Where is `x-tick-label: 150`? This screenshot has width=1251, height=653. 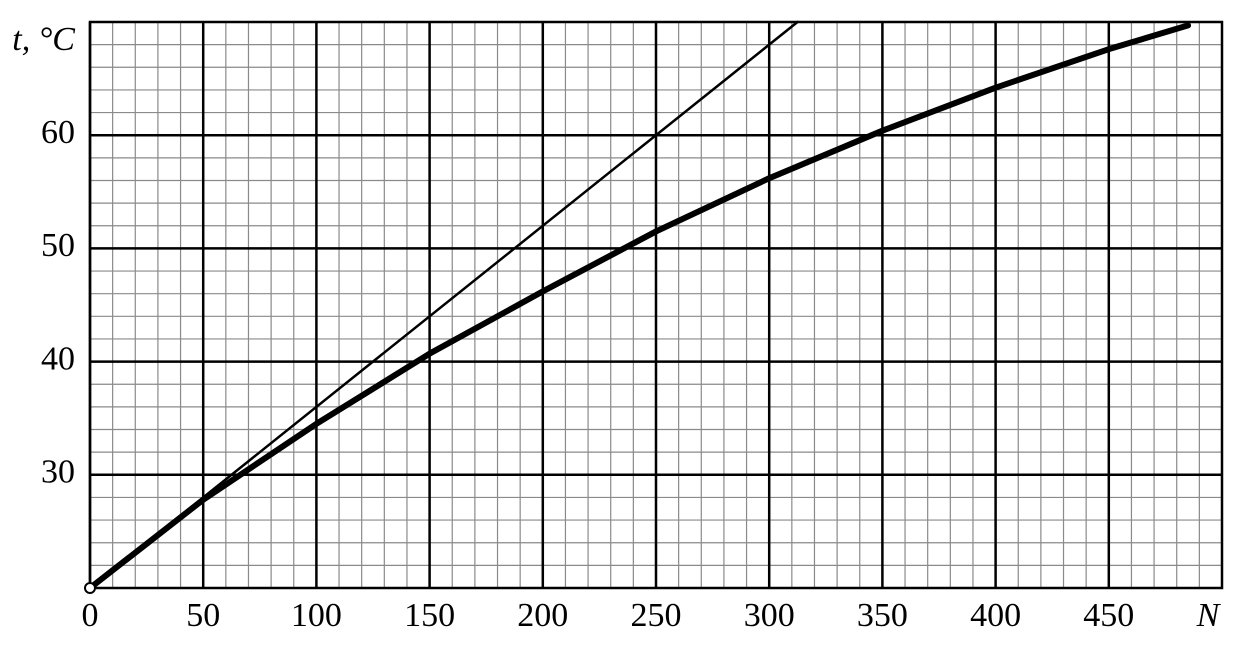 x-tick-label: 150 is located at coordinates (429, 615).